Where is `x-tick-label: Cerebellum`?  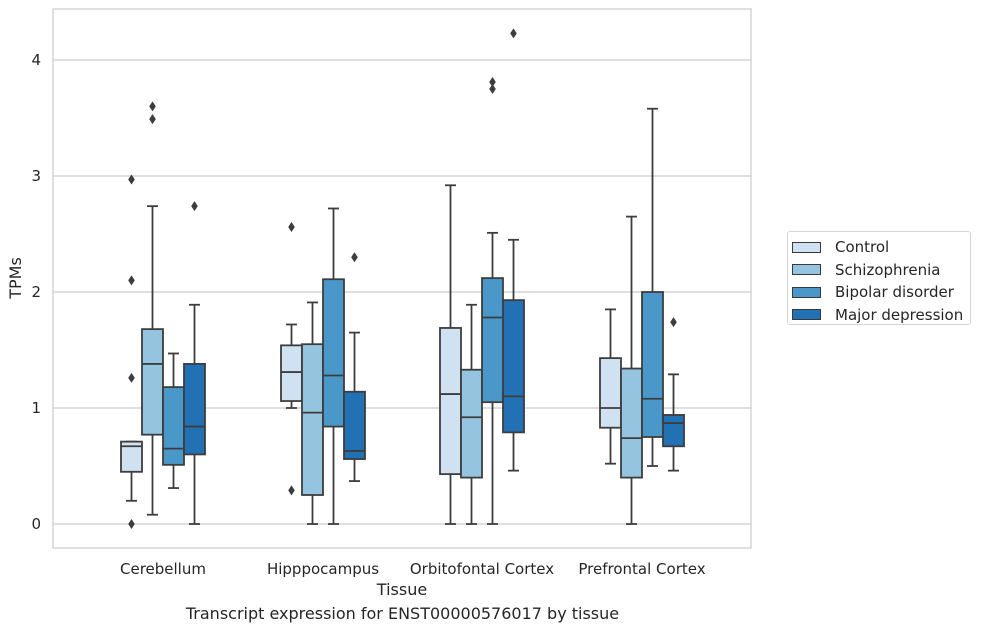 x-tick-label: Cerebellum is located at coordinates (163, 569).